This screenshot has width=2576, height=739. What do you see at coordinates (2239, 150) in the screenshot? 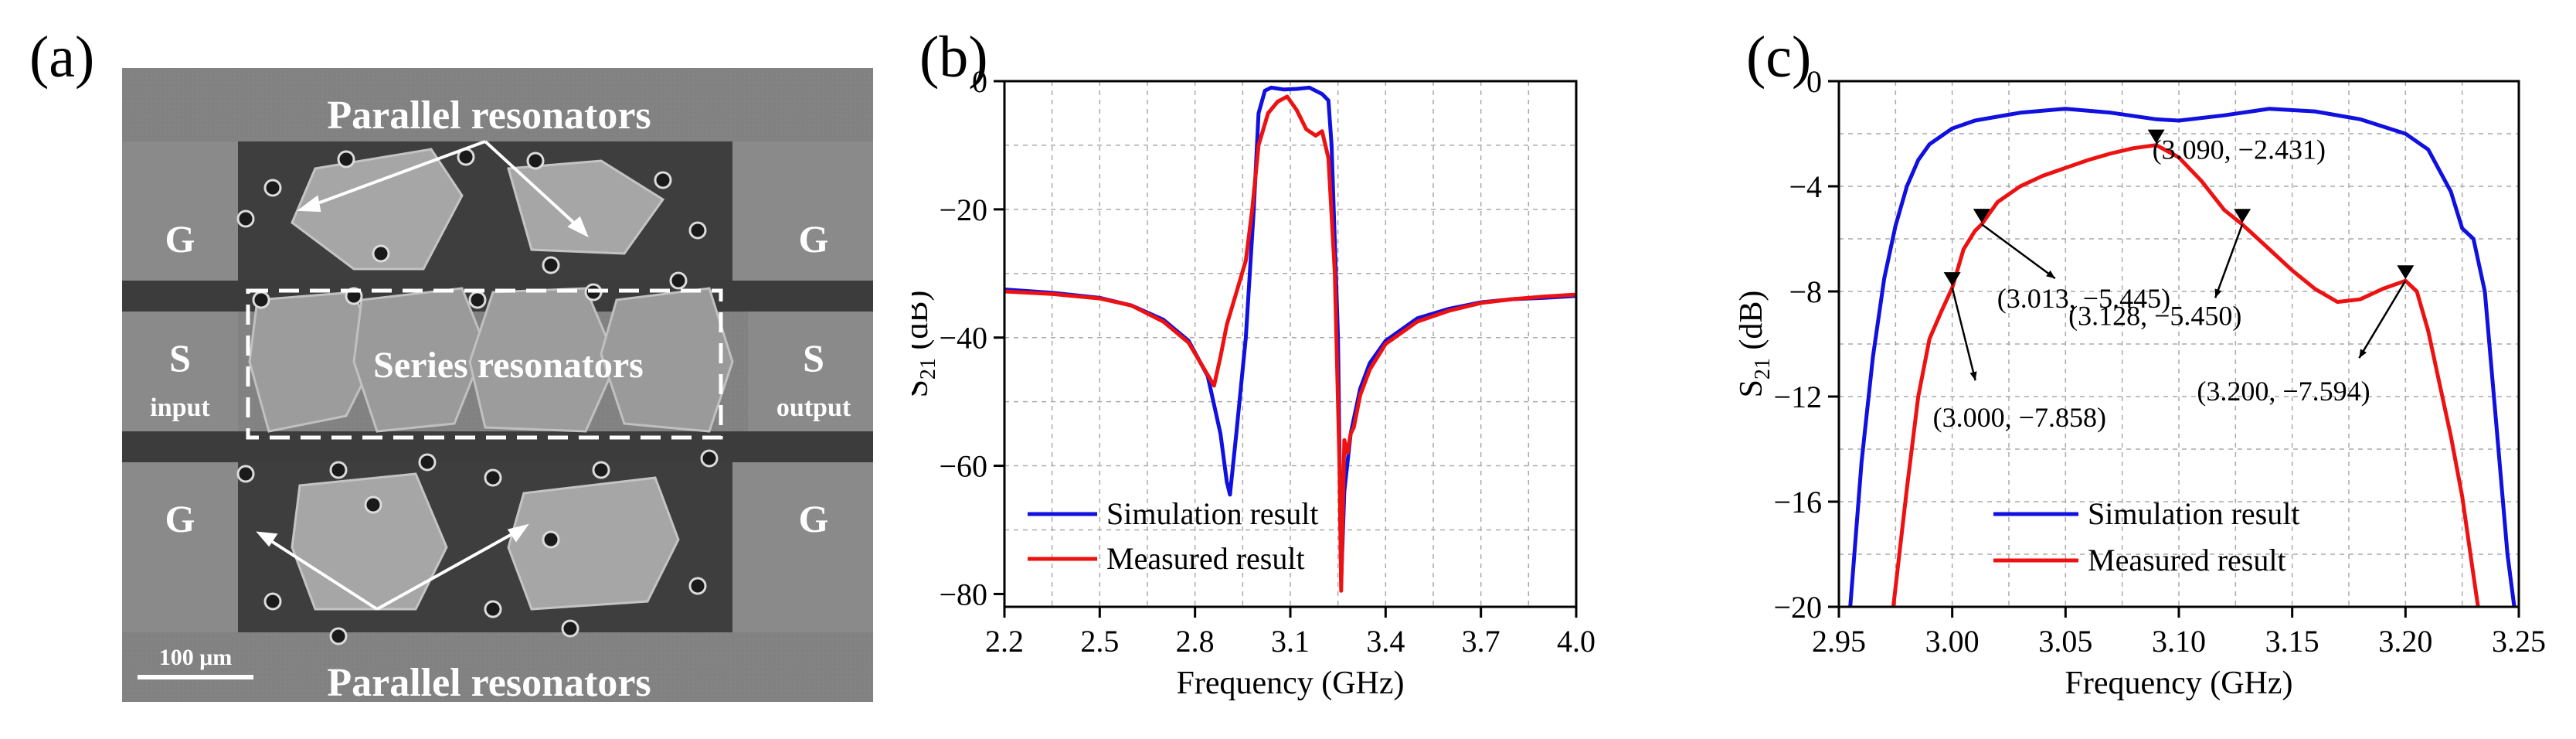
I see `annotation-label: (3.090, −2.431)` at bounding box center [2239, 150].